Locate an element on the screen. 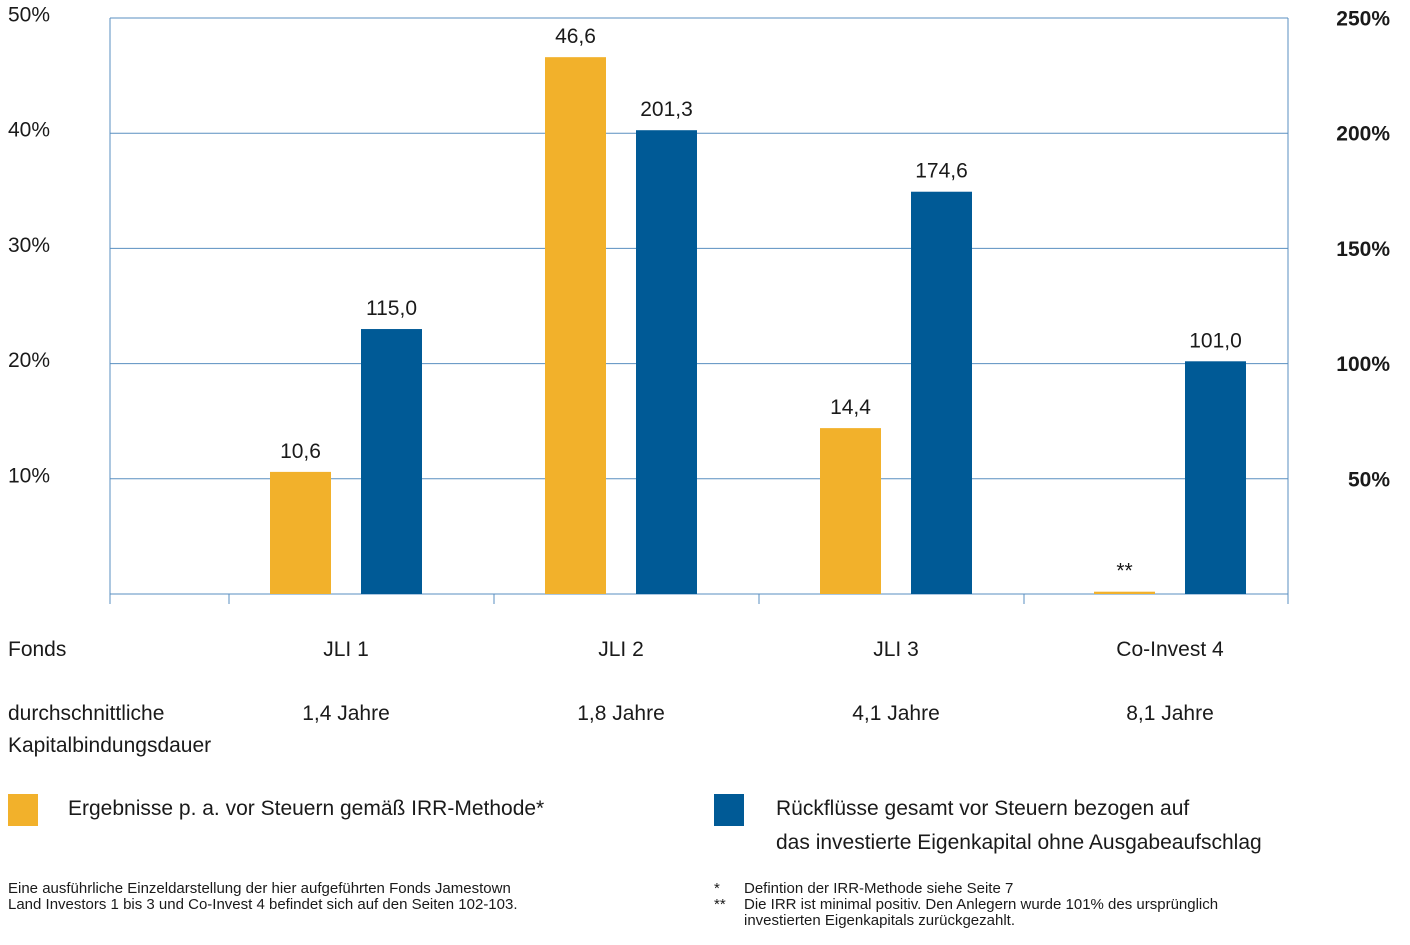 This screenshot has height=945, width=1410. footnote-1-mark: * is located at coordinates (717, 888).